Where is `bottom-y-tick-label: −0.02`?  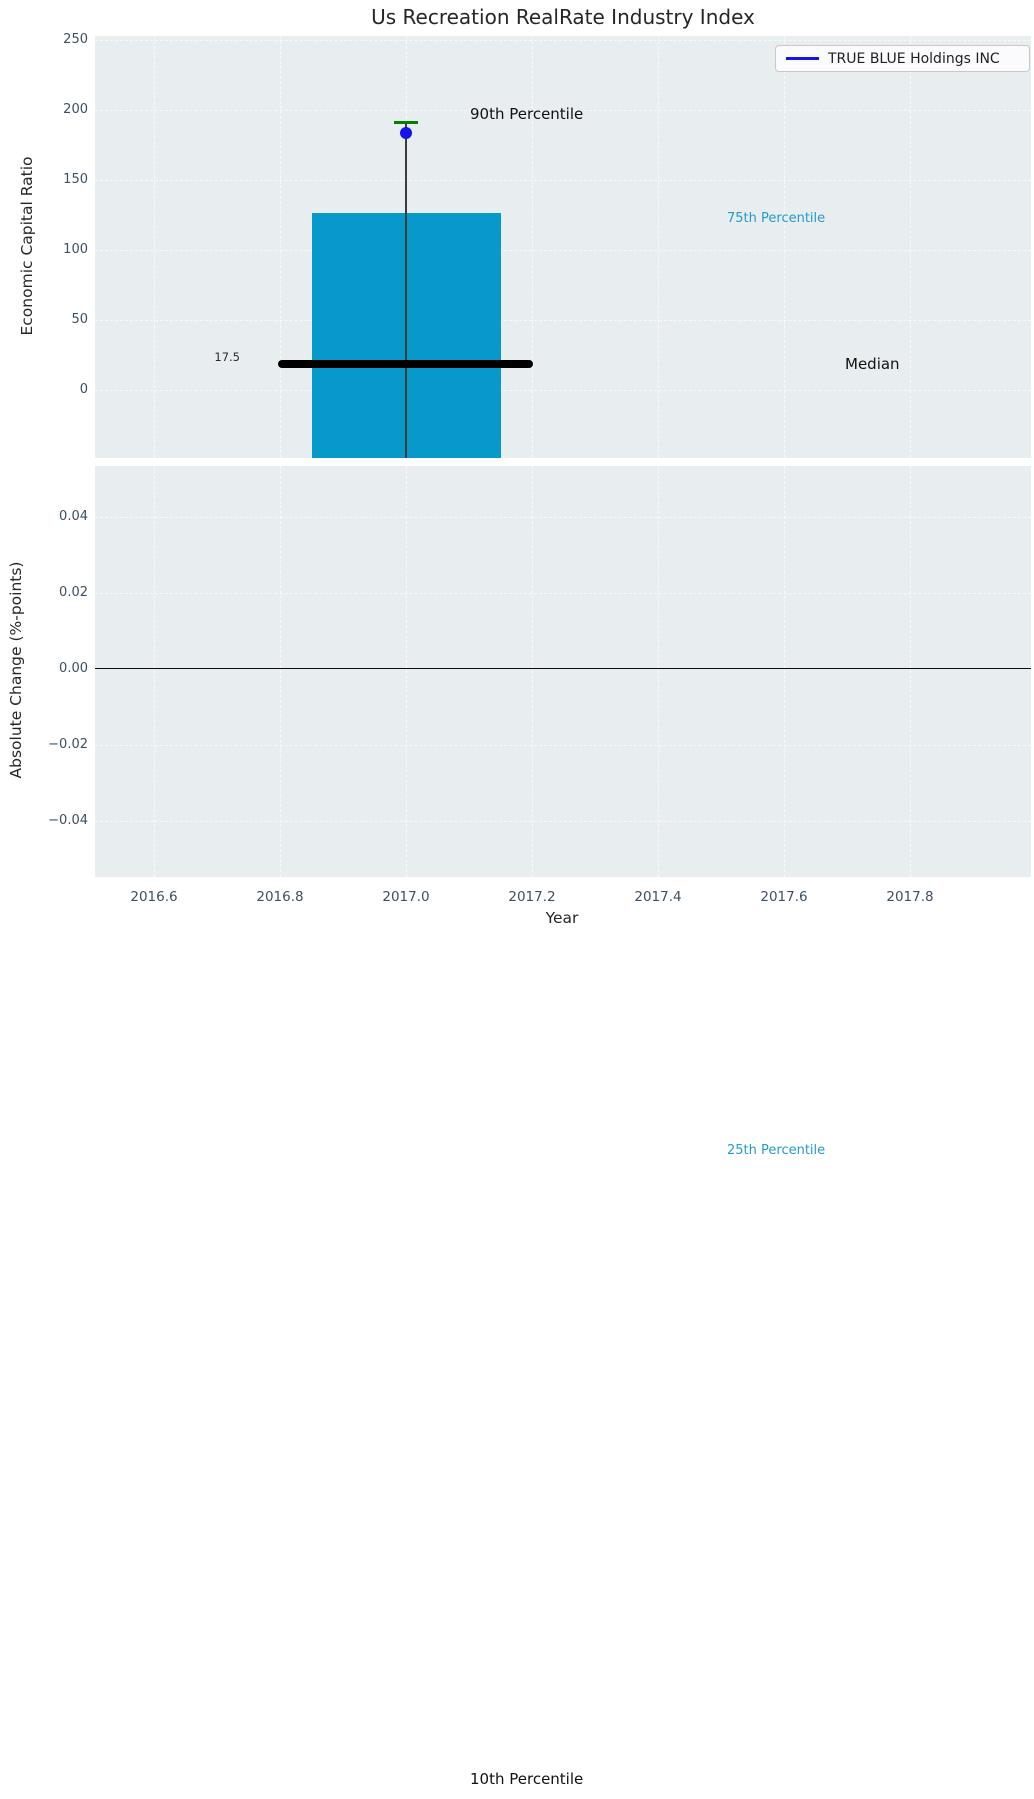
bottom-y-tick-label: −0.02 is located at coordinates (68, 744).